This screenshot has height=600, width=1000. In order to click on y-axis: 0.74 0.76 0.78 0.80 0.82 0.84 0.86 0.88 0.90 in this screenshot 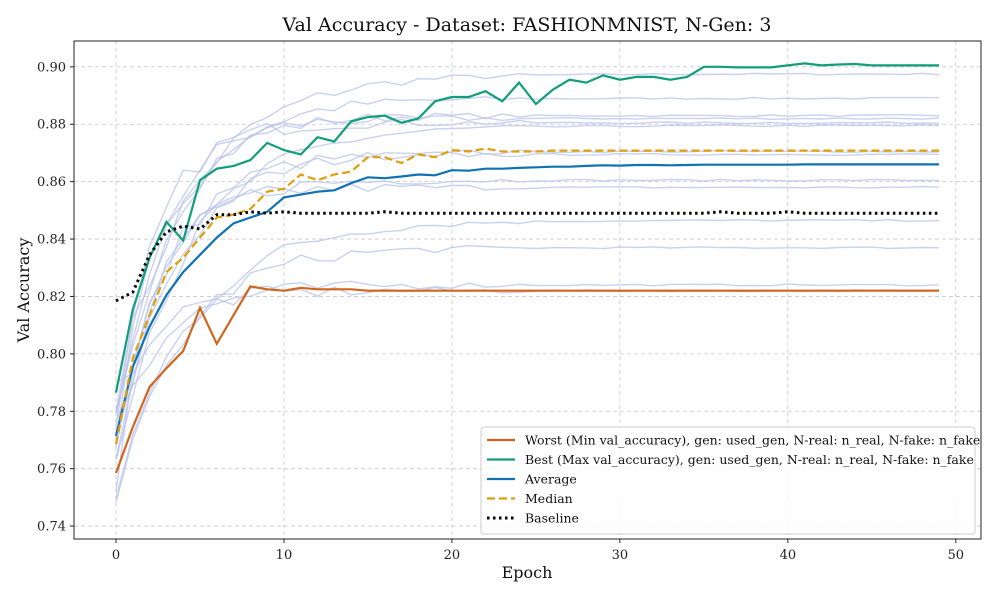, I will do `click(55, 297)`.